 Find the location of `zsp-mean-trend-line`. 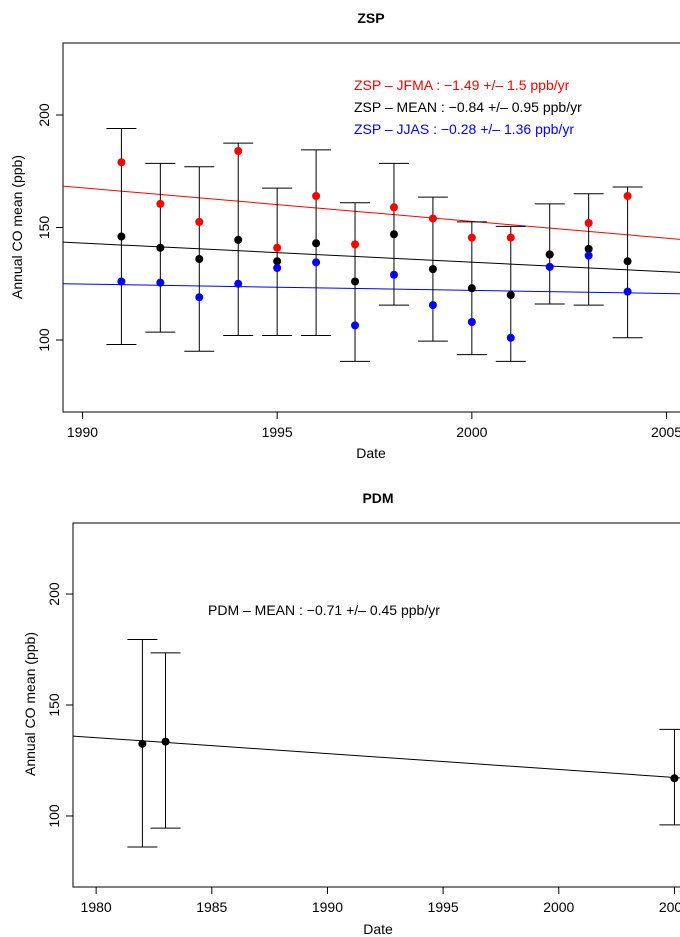

zsp-mean-trend-line is located at coordinates (371, 257).